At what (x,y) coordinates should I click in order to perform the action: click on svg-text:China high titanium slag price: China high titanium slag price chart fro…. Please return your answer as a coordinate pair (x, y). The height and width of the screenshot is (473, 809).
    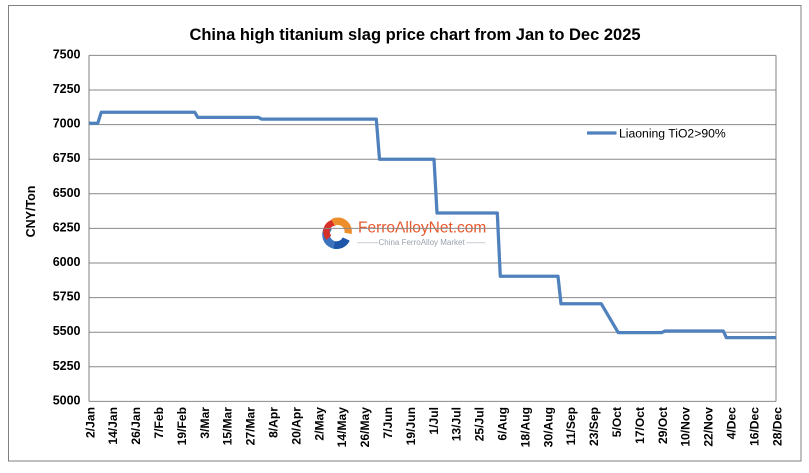
    Looking at the image, I should click on (414, 35).